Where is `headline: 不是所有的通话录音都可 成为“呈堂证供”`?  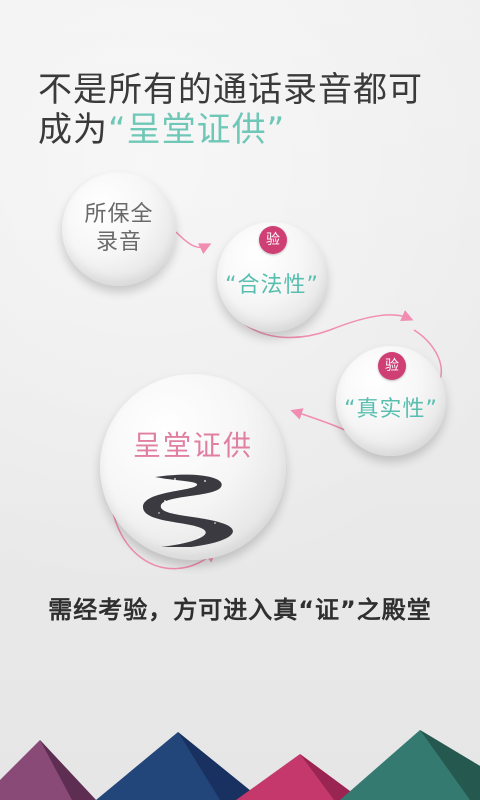
headline: 不是所有的通话录音都可 成为“呈堂证供” is located at coordinates (248, 110).